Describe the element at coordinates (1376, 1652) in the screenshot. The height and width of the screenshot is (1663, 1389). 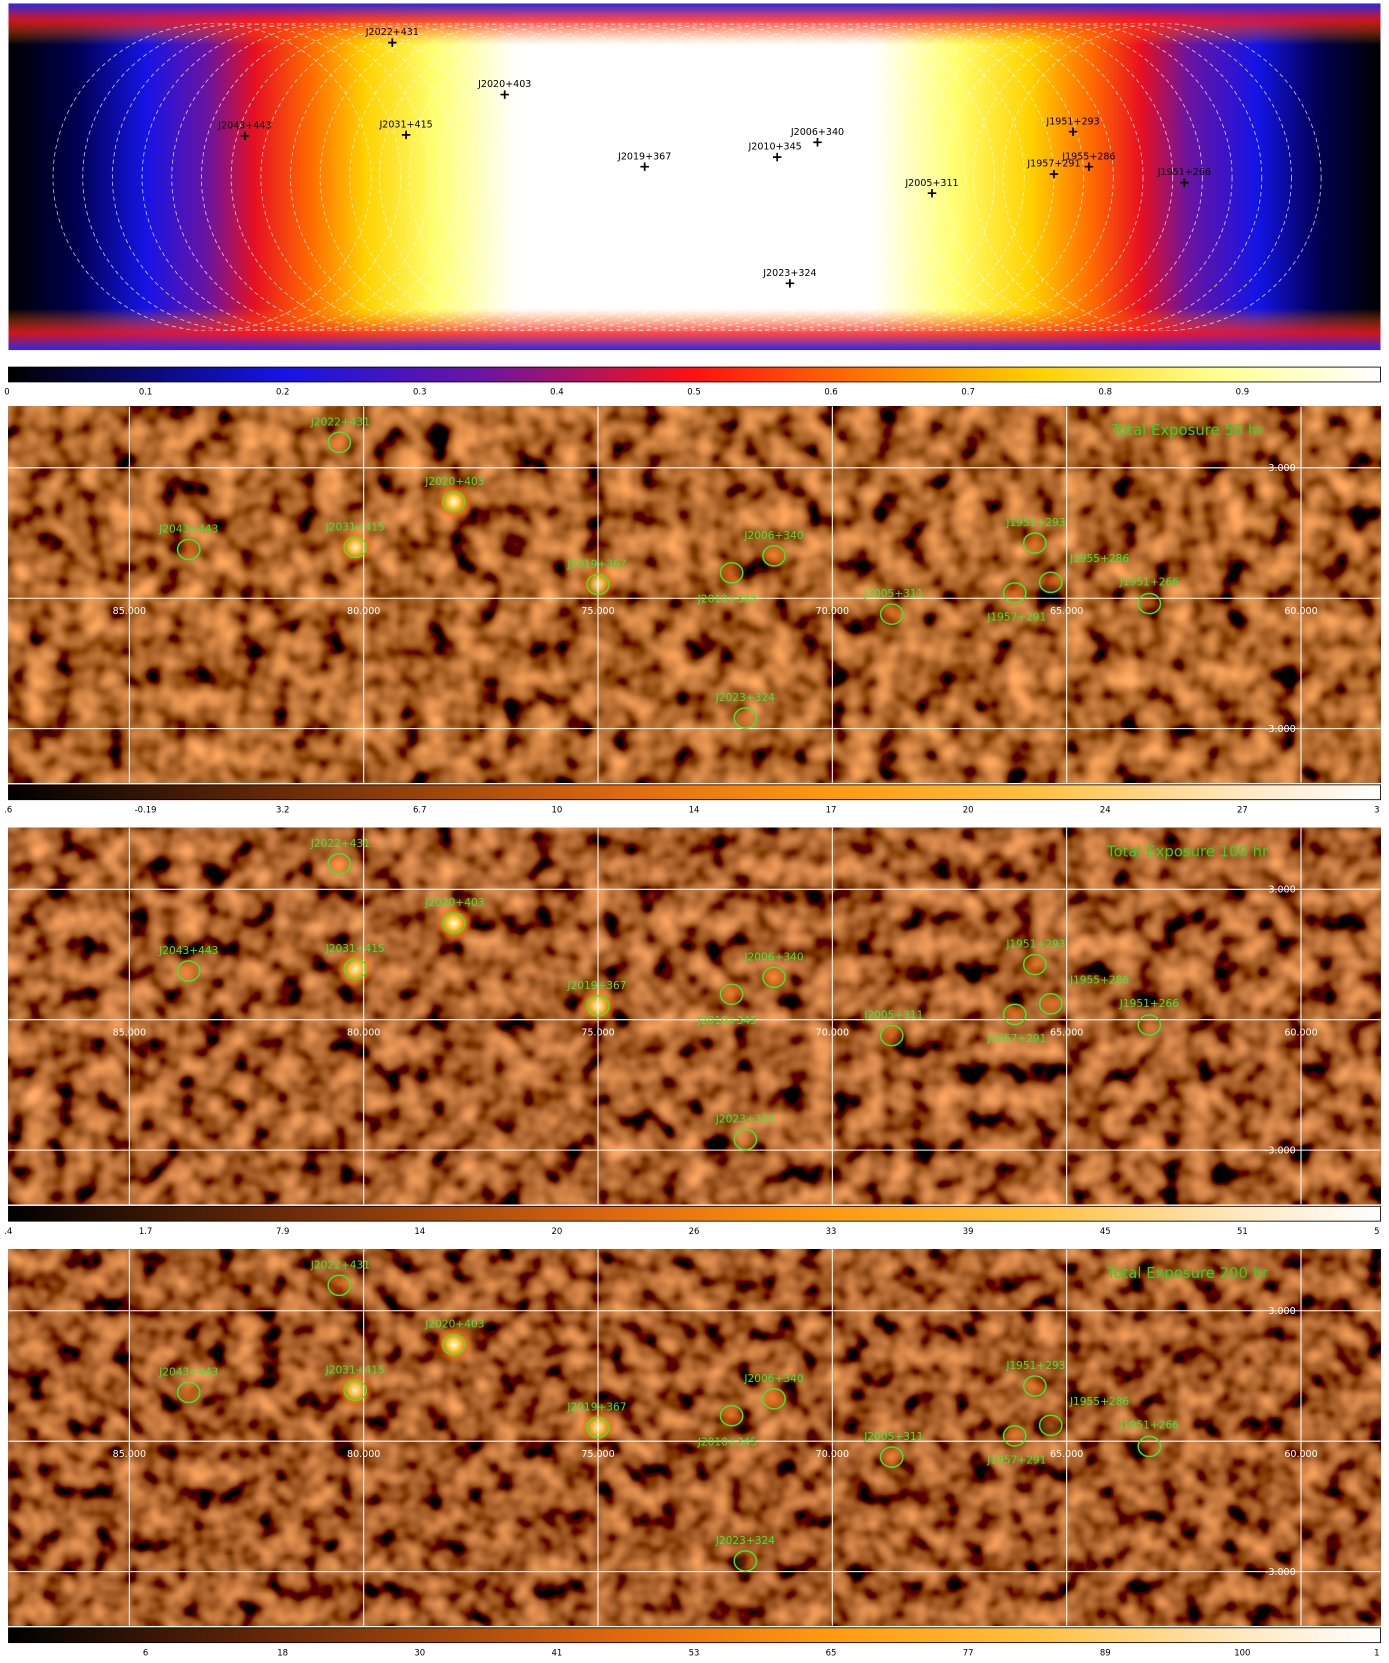
I see `colorbar-label: 1` at that location.